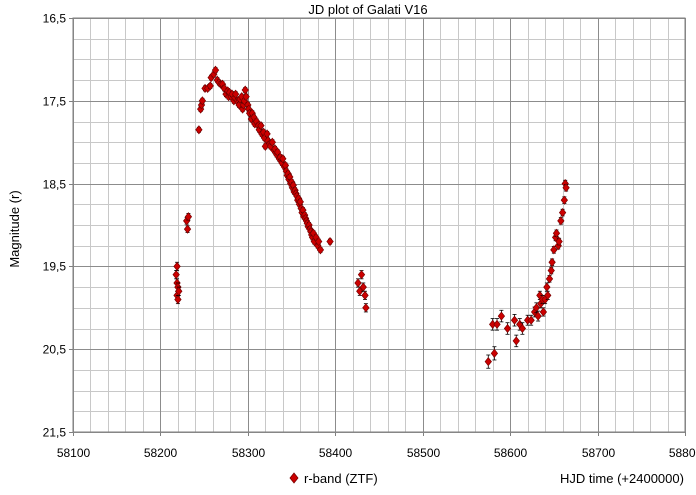 The width and height of the screenshot is (696, 495). Describe the element at coordinates (294, 478) in the screenshot. I see `legend-marker-diamond` at that location.